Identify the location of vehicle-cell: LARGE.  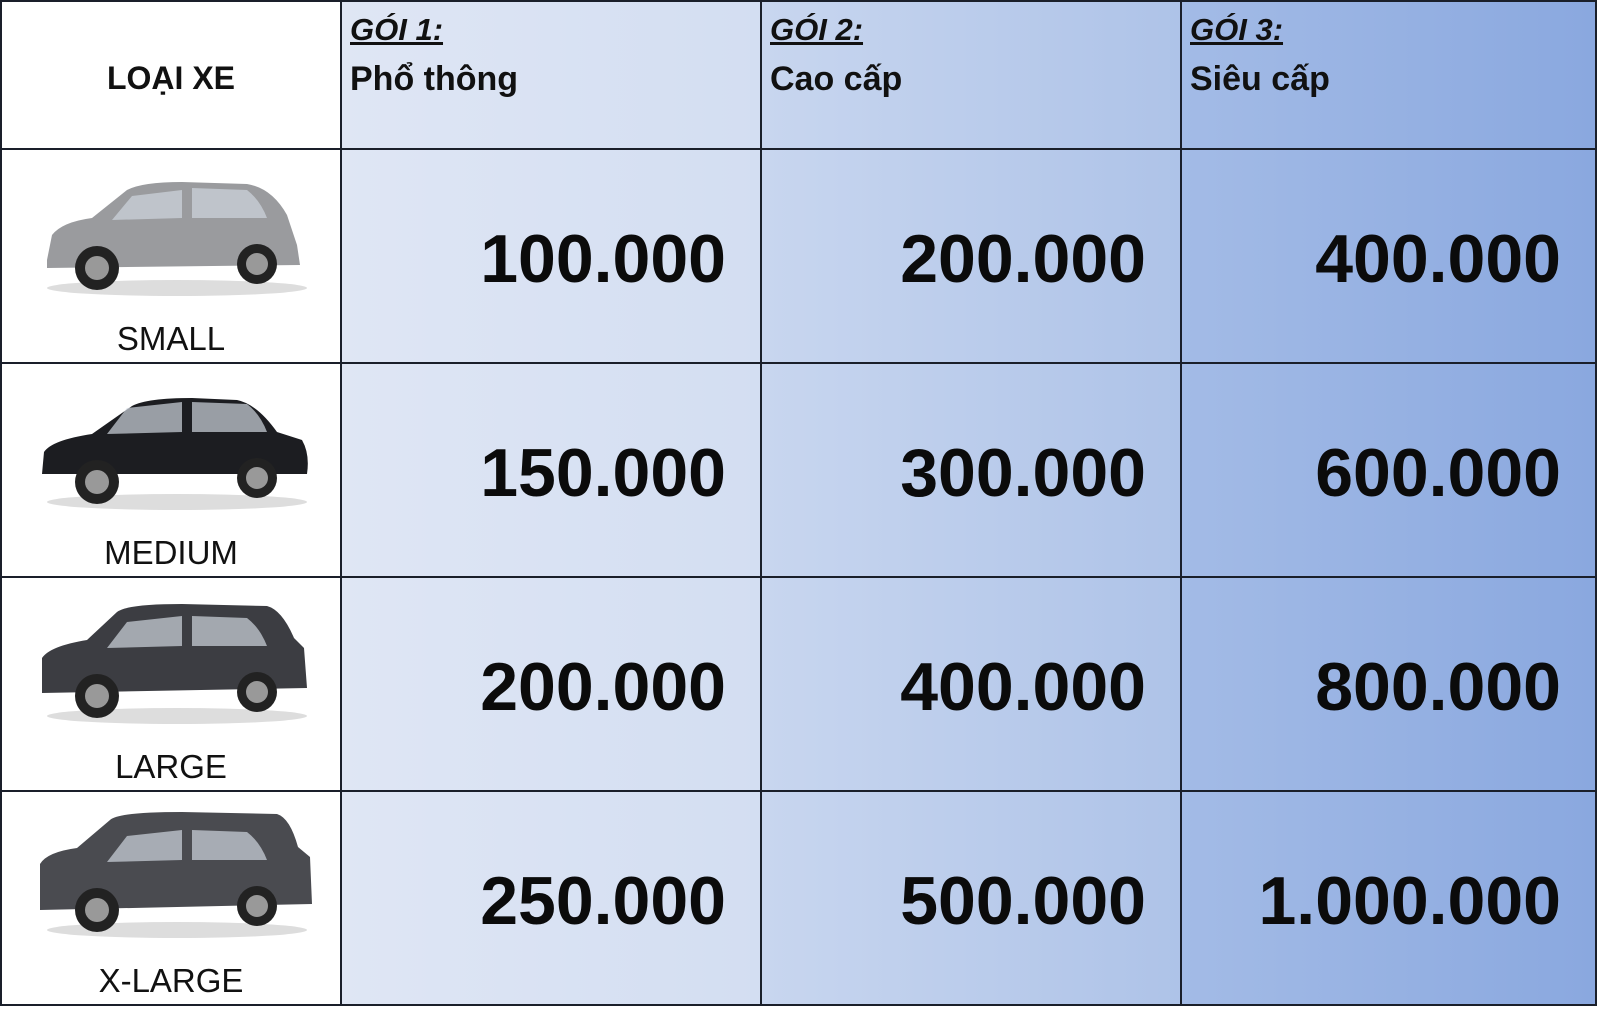
(171, 684).